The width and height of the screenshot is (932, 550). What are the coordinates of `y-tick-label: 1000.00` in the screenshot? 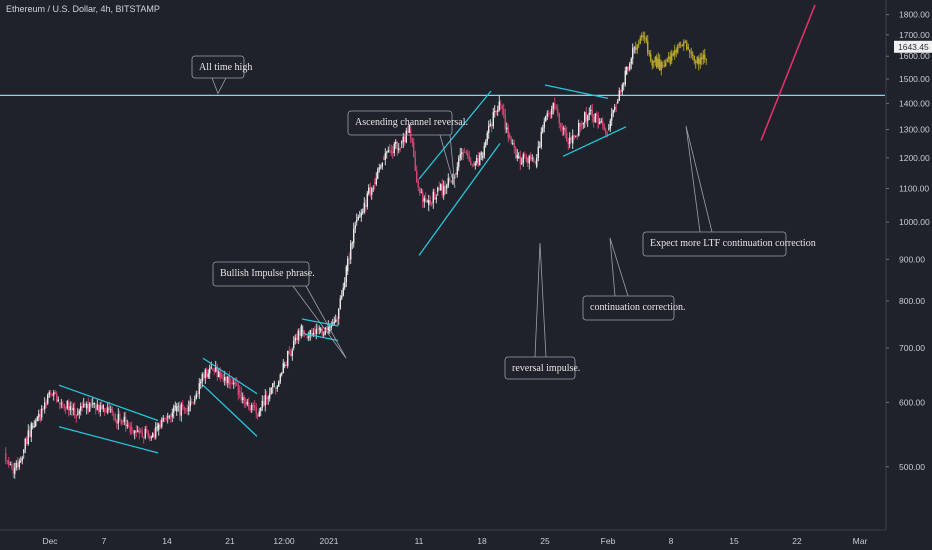 It's located at (914, 222).